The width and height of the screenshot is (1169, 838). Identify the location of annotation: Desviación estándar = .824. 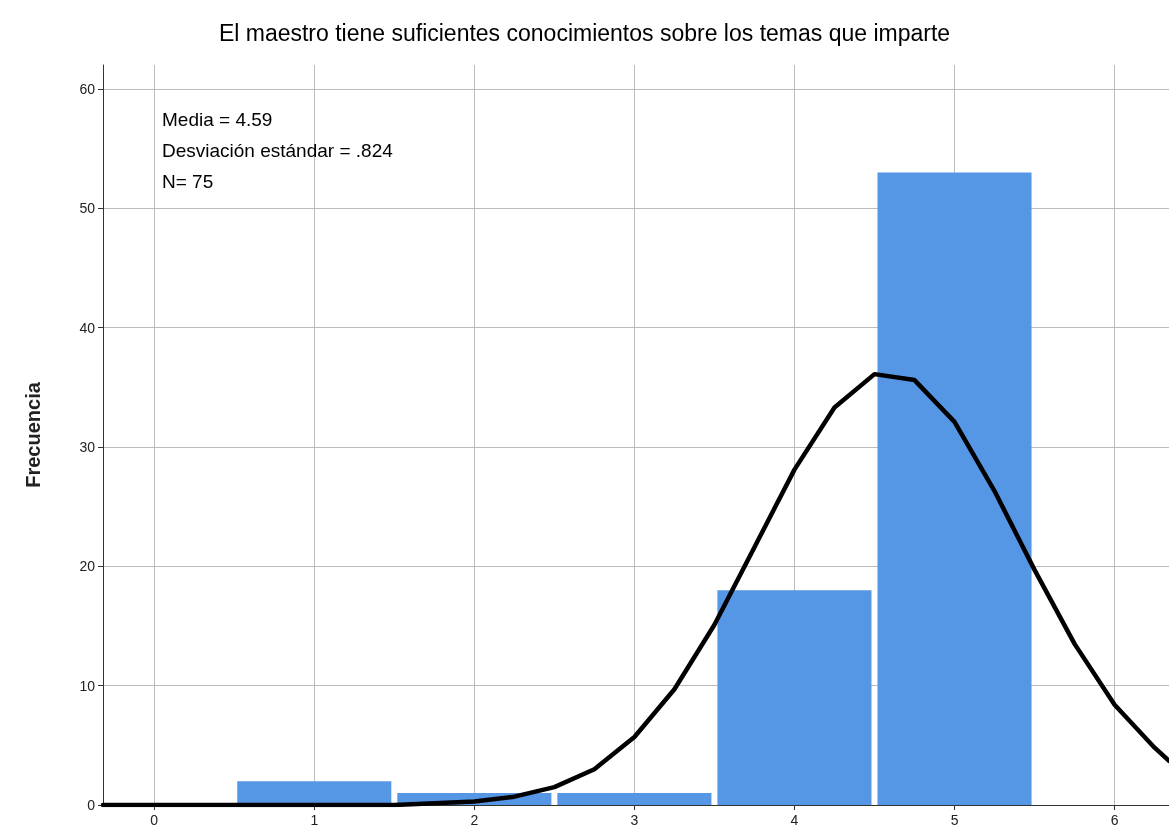
(278, 150).